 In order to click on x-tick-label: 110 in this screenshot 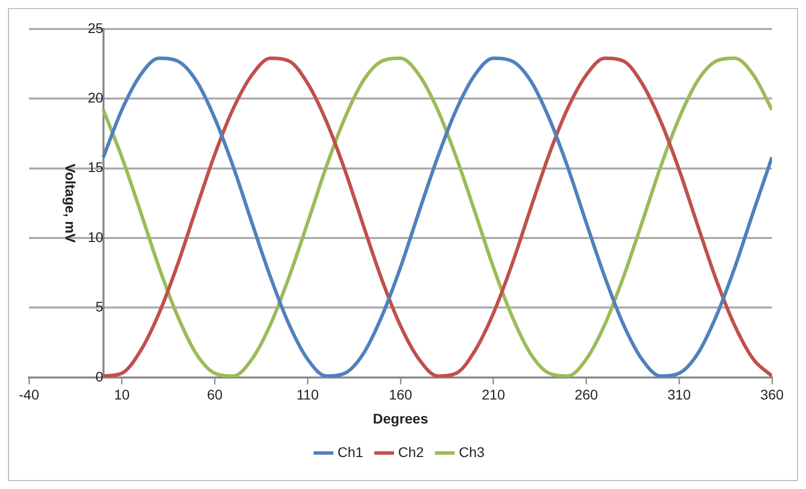, I will do `click(307, 394)`.